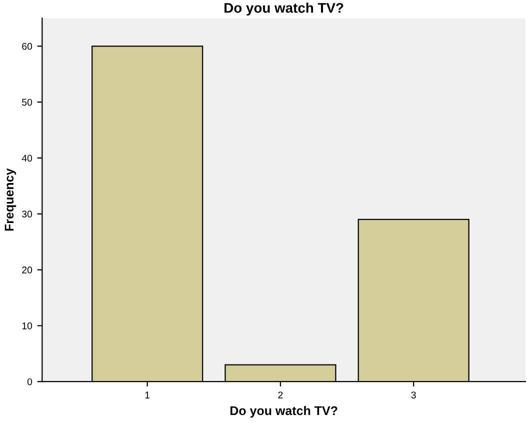  What do you see at coordinates (29, 382) in the screenshot?
I see `y-tick-label: 0` at bounding box center [29, 382].